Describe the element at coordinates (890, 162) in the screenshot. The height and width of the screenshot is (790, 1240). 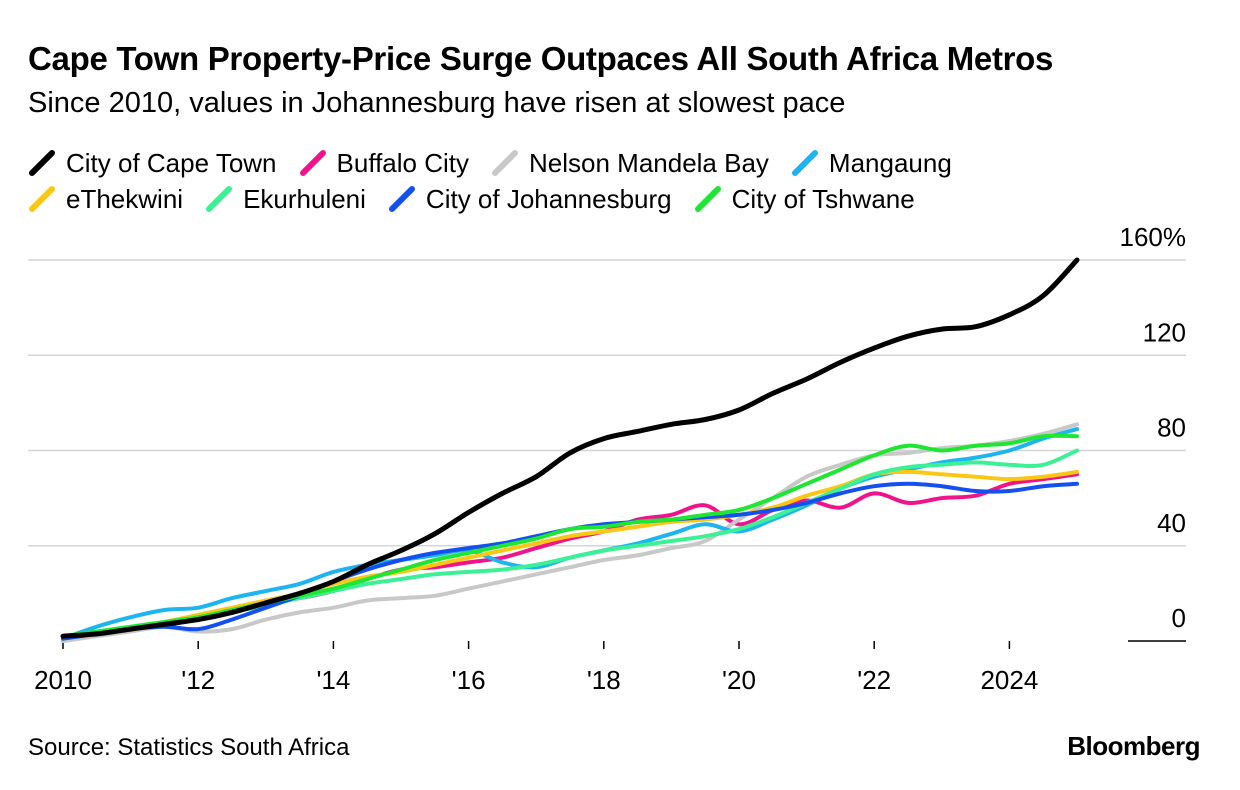
I see `legend-label: Mangaung` at that location.